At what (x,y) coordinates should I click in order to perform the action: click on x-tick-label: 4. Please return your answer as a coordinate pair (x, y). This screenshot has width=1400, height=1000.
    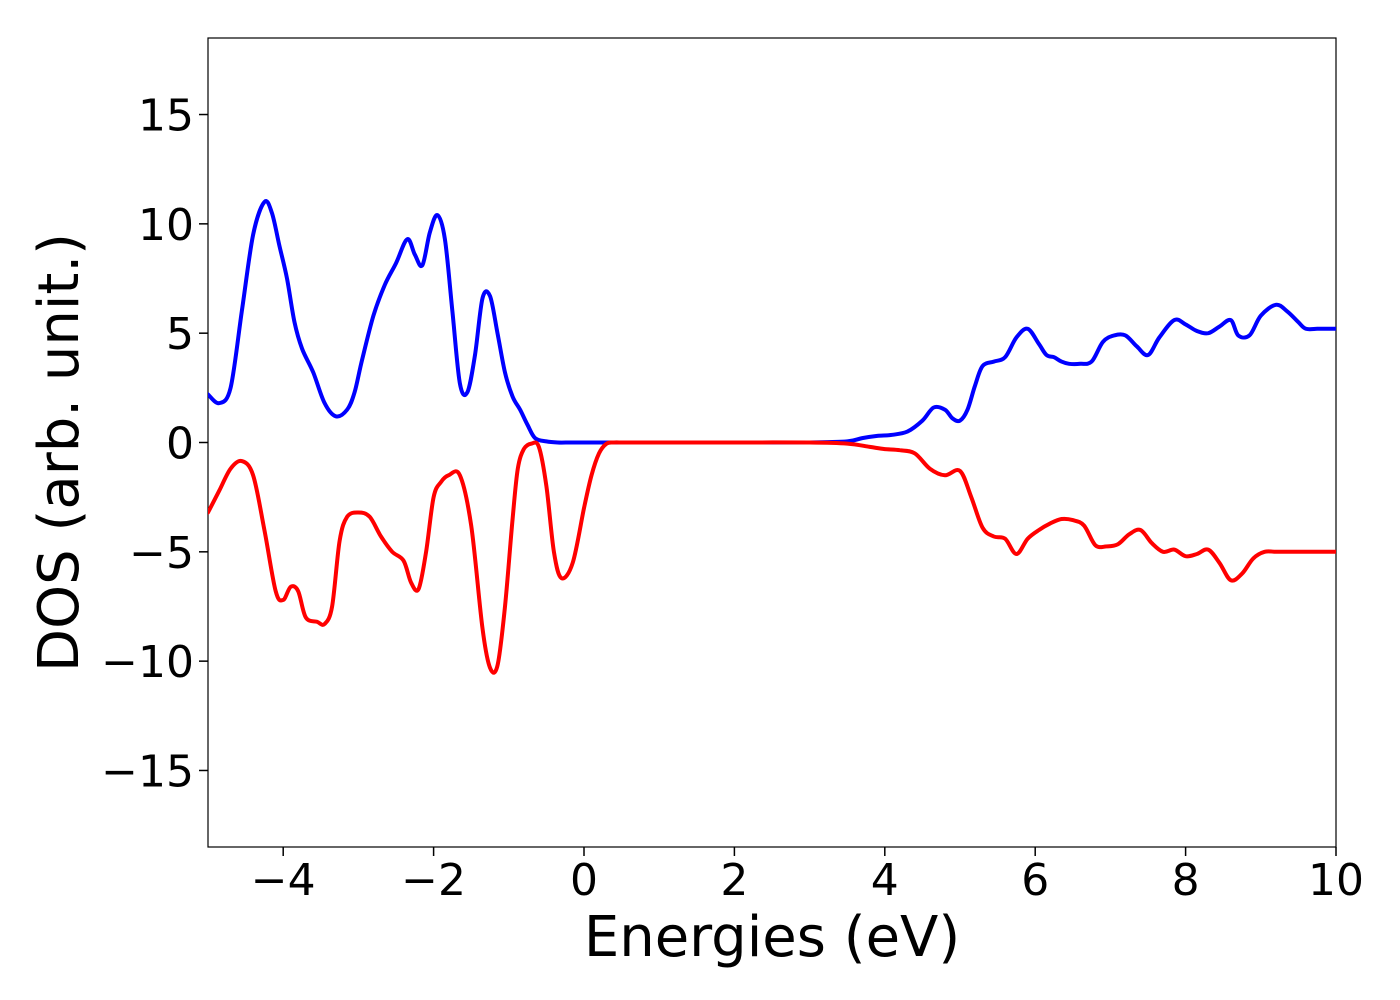
    Looking at the image, I should click on (885, 880).